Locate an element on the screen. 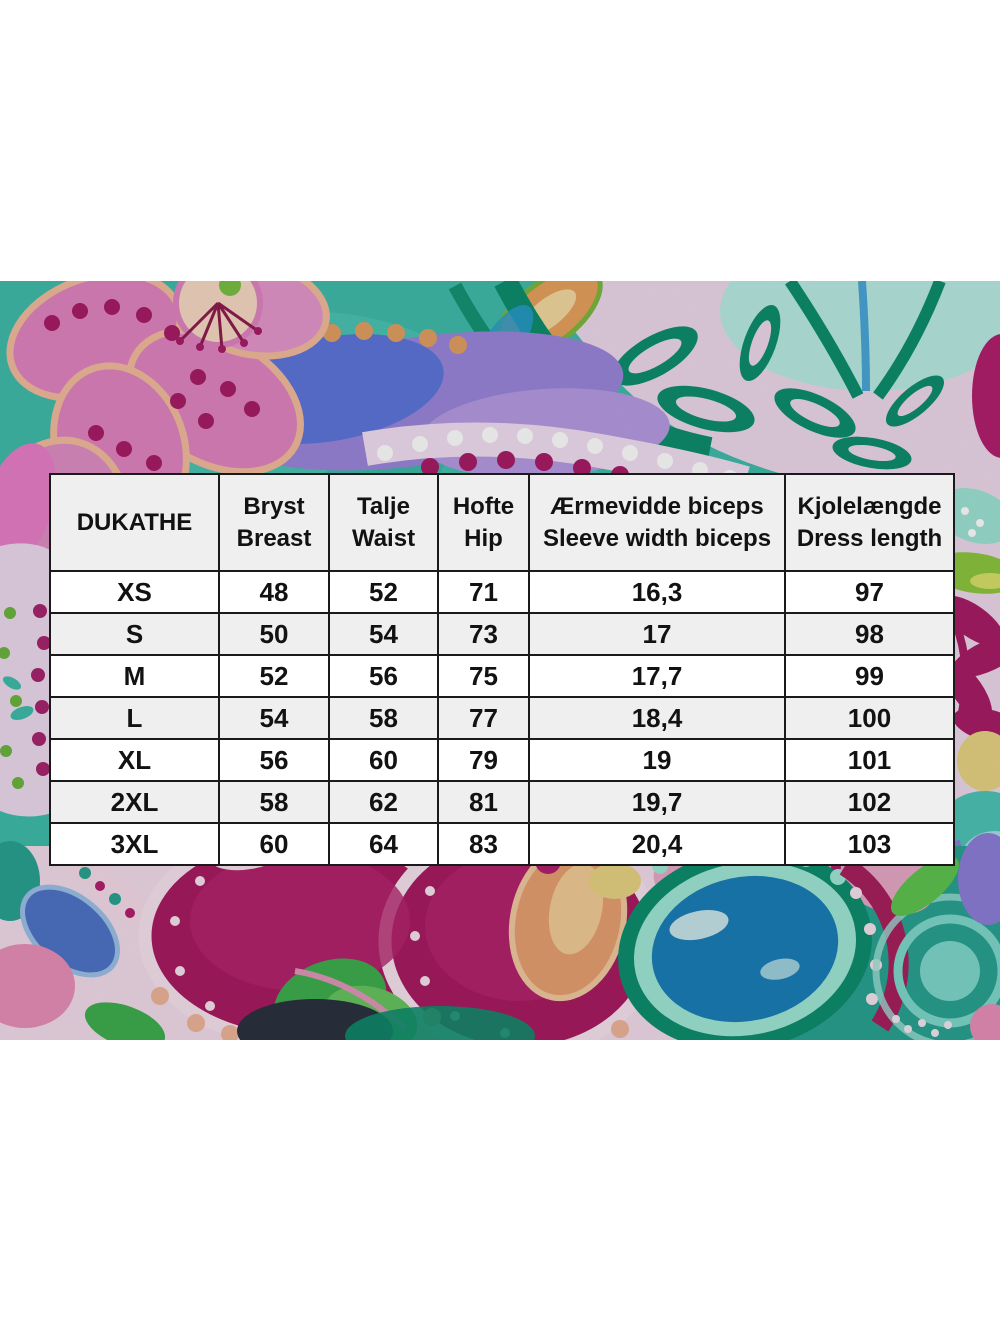 The image size is (1000, 1326). size-row-xs: XS 48 52 71 16,3 97 is located at coordinates (502, 592).